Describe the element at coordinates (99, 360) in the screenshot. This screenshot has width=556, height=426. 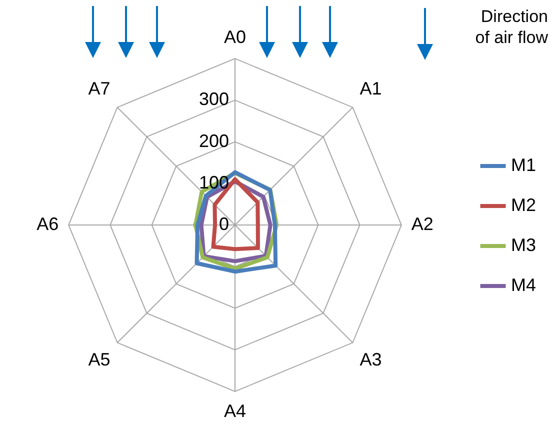
I see `spoke-label: A5` at that location.